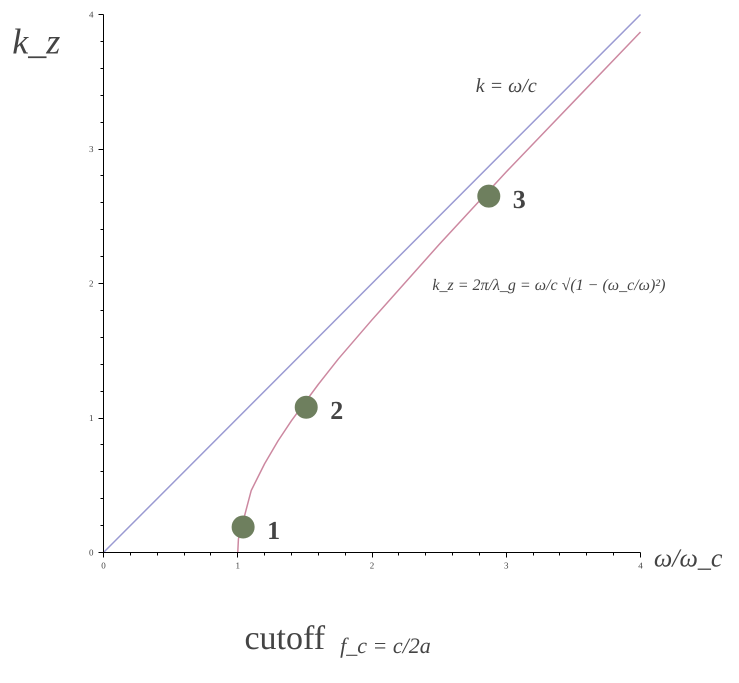 This screenshot has width=739, height=683. I want to click on y-tick-label: 2, so click(91, 283).